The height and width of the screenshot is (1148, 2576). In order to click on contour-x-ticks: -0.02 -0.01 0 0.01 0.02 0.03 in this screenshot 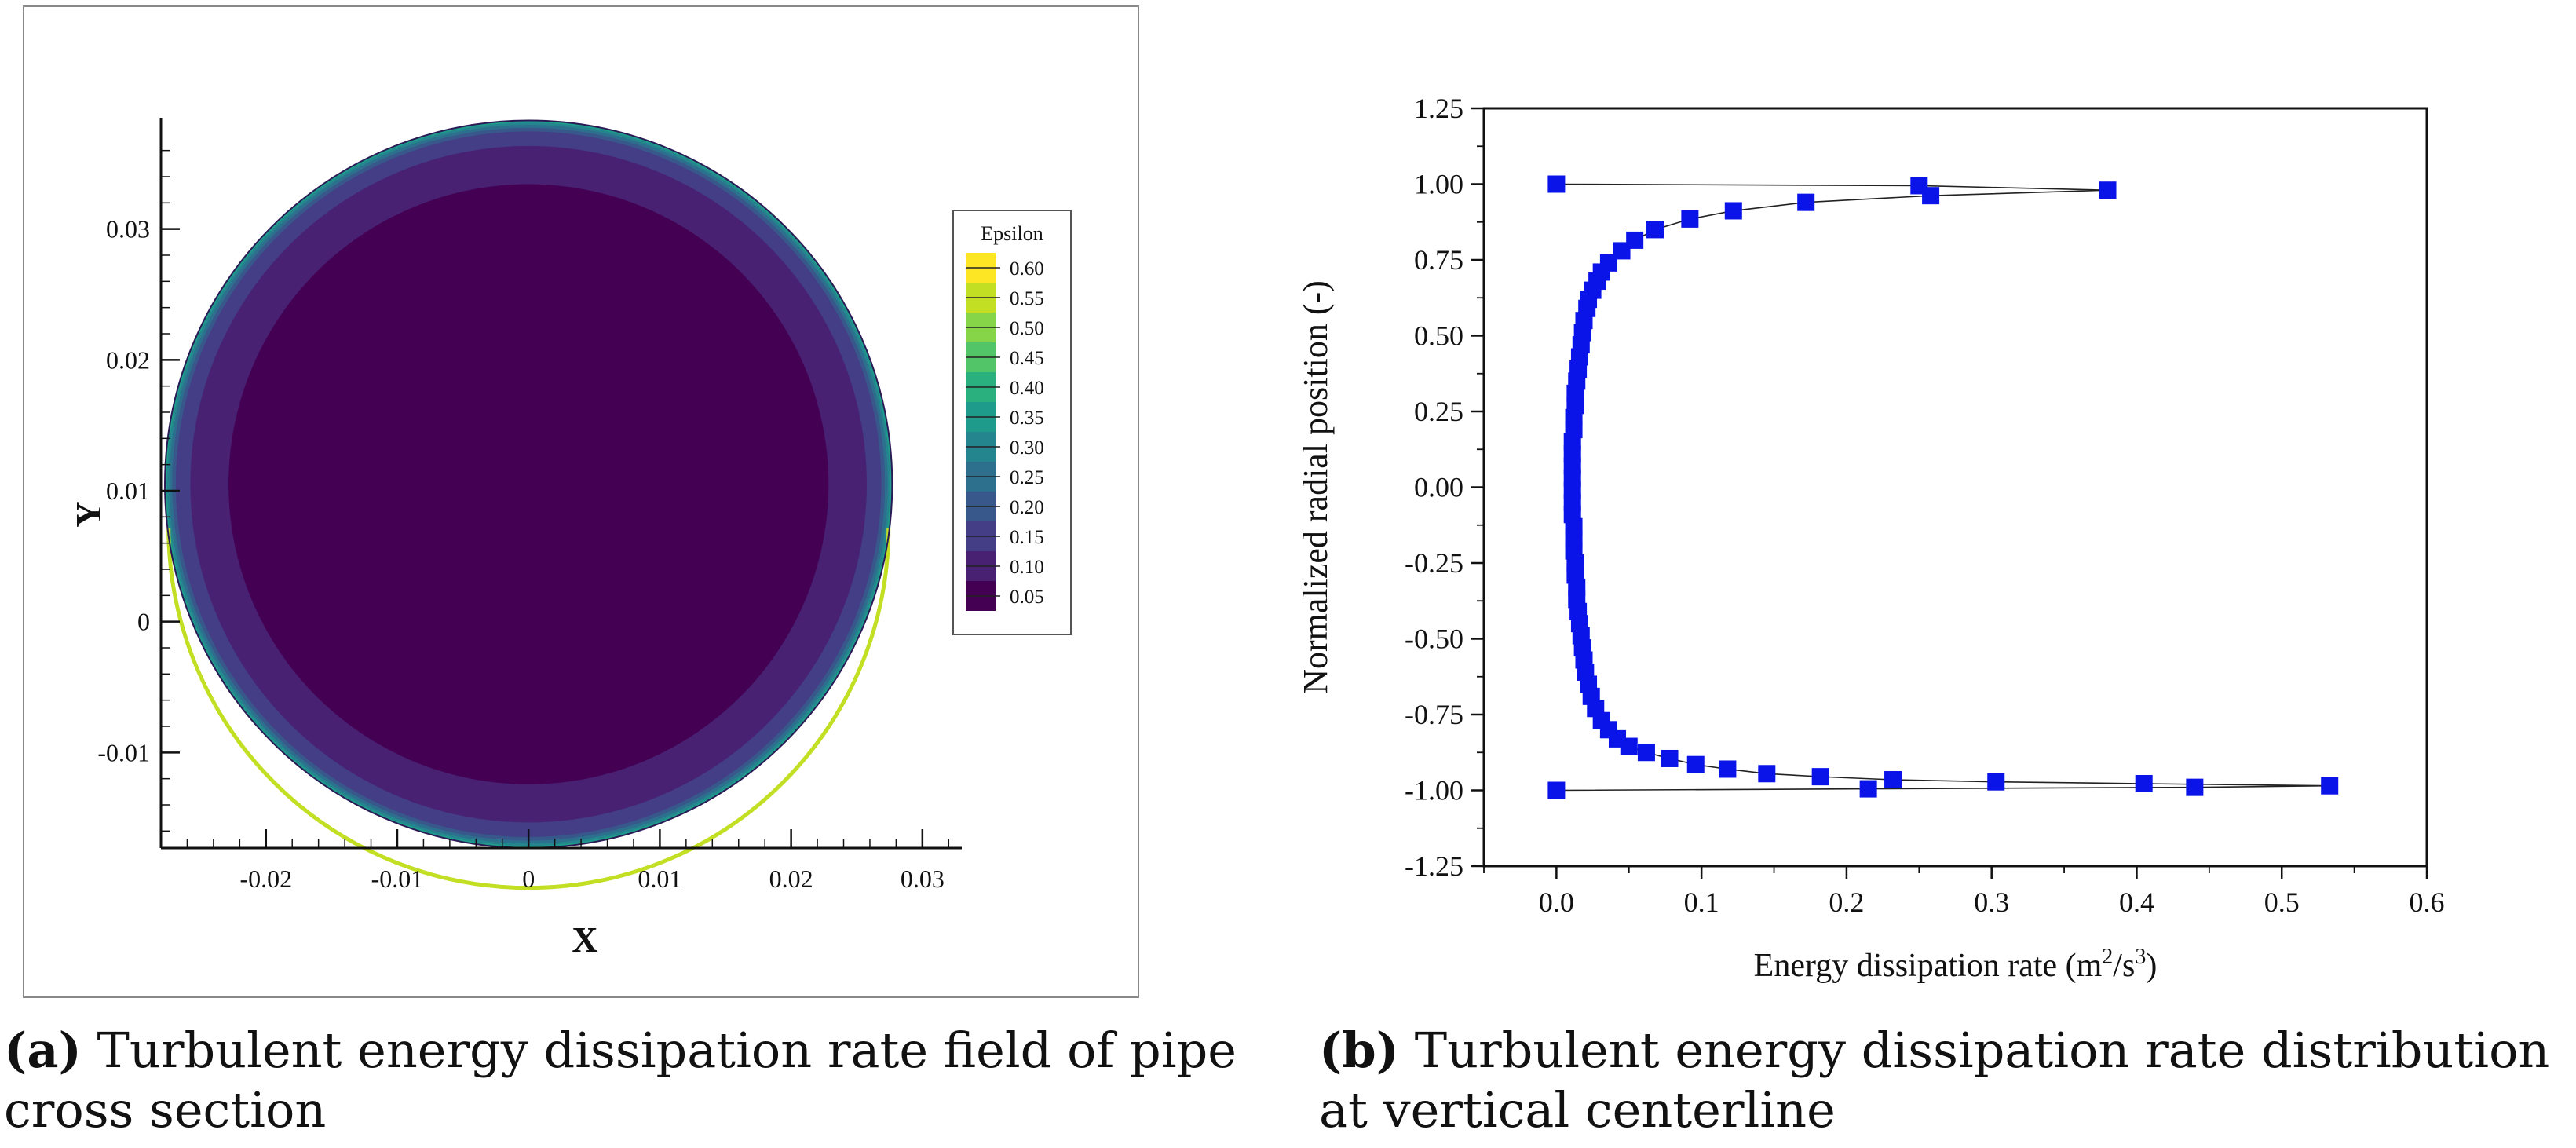, I will do `click(555, 861)`.